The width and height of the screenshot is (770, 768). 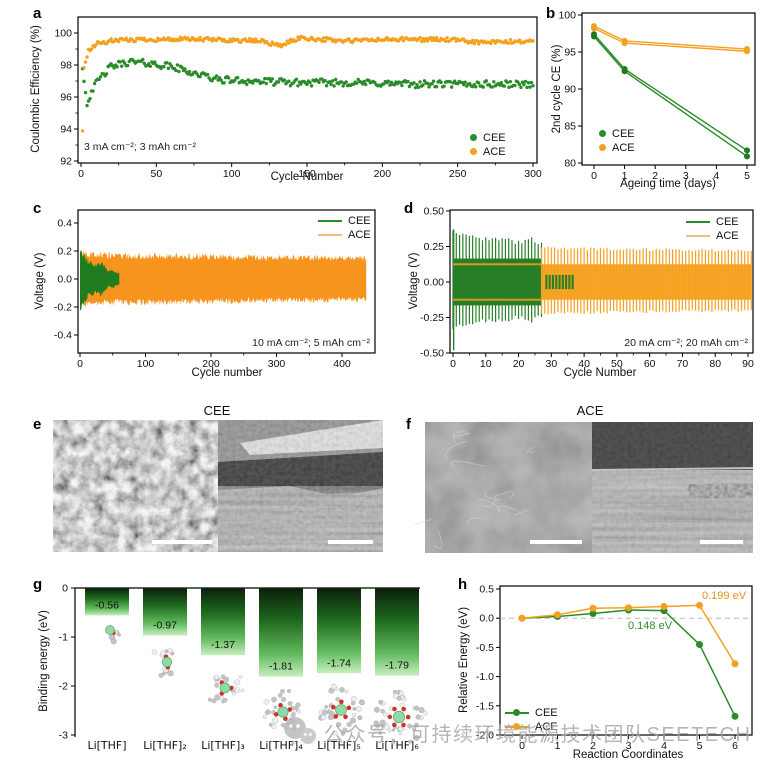 I want to click on svg-text: 0.00, so click(x=434, y=283).